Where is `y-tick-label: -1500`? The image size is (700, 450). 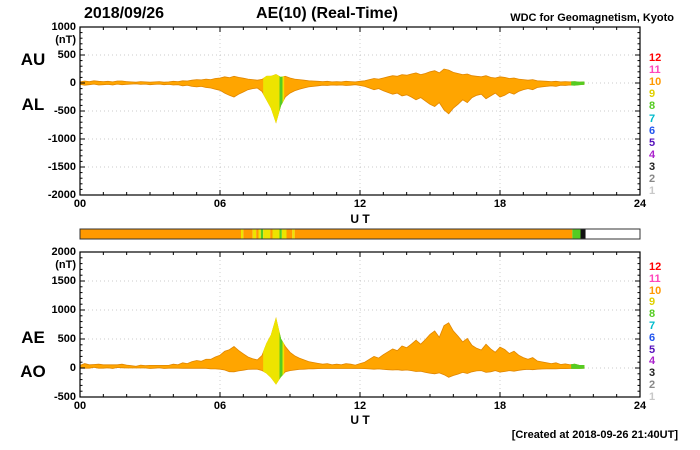
y-tick-label: -1500 is located at coordinates (61, 167).